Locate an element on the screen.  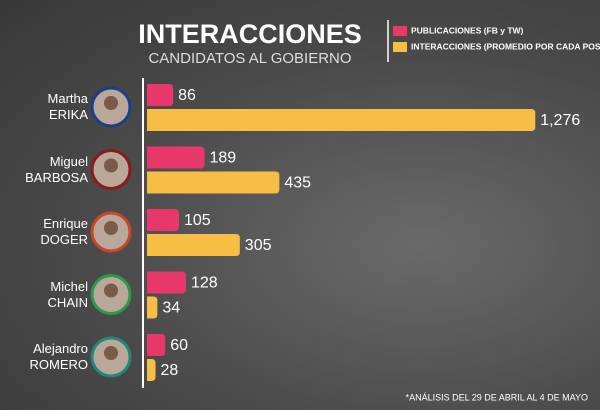
chart-subtitle: CANDIDATOS AL GOBIERNO is located at coordinates (249, 58).